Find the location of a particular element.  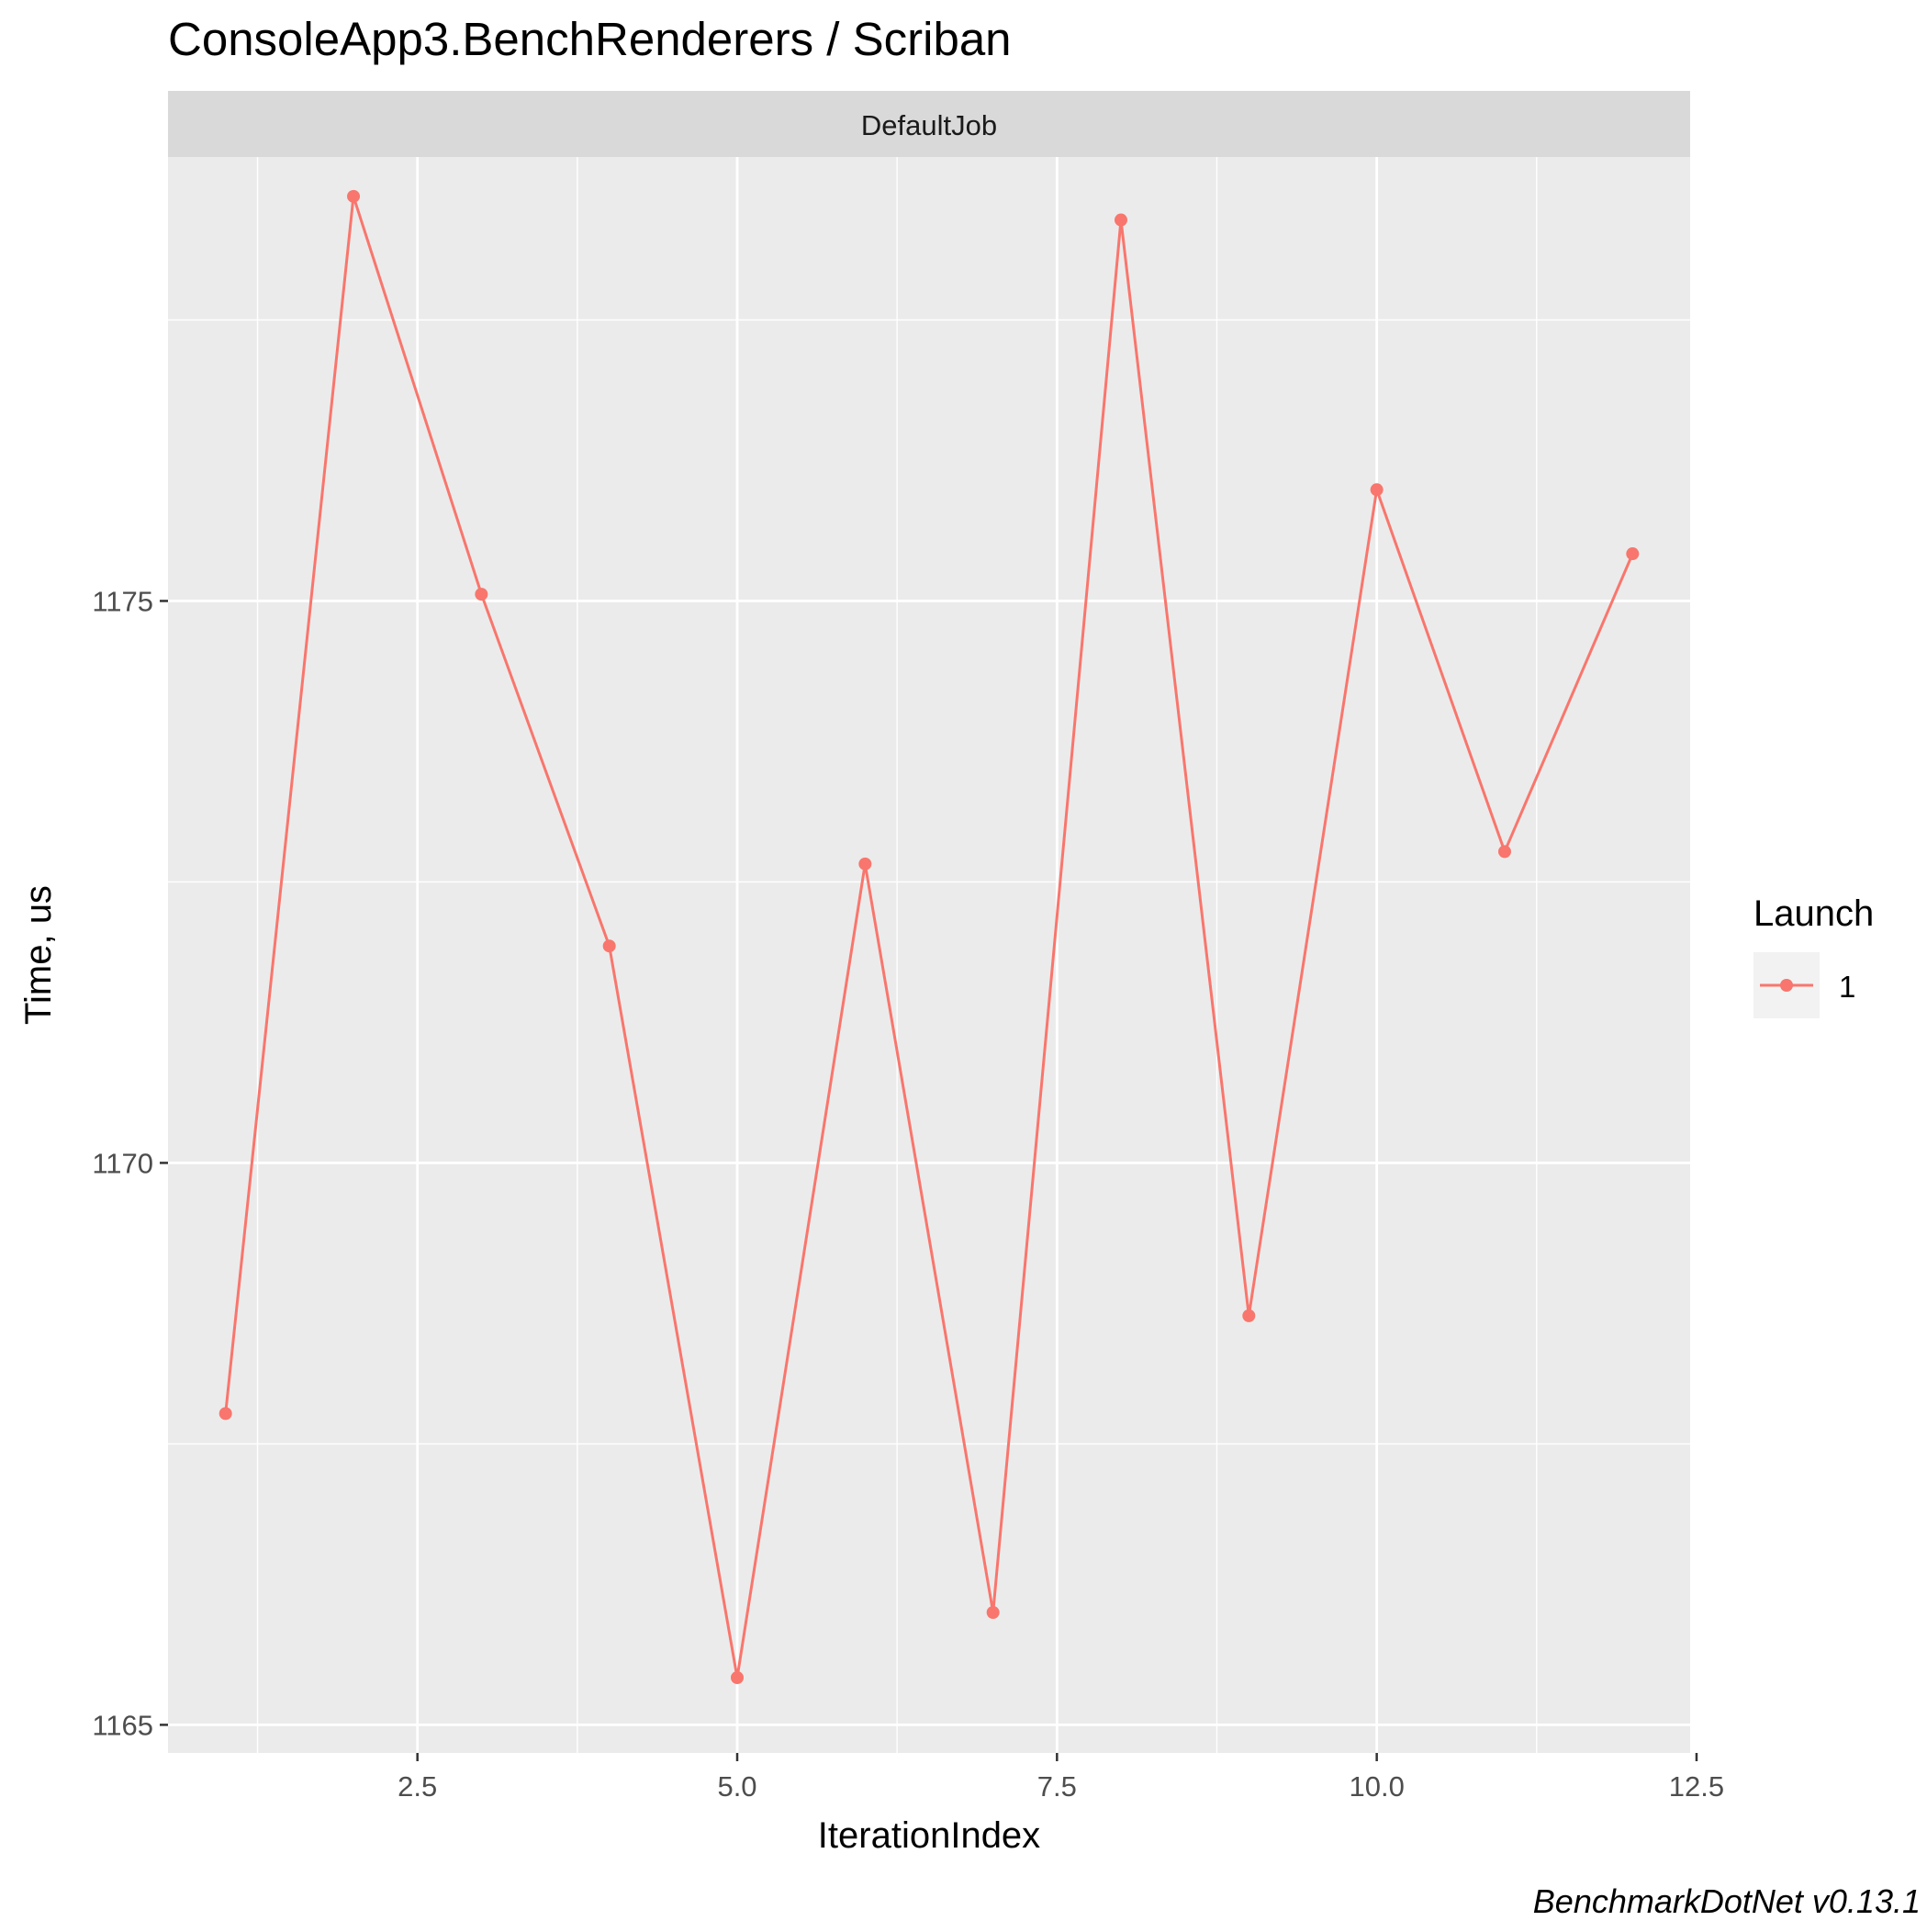

y-tick-label: 1170 is located at coordinates (123, 1163).